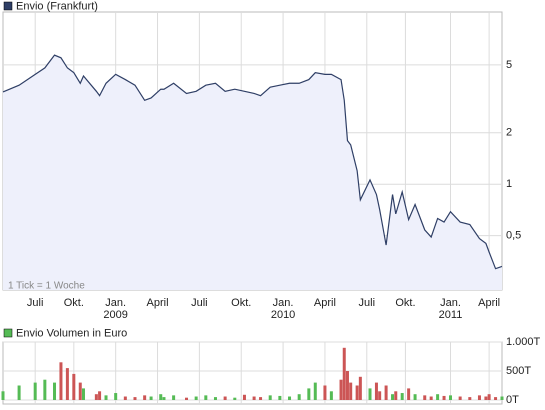 The width and height of the screenshot is (545, 410). Describe the element at coordinates (509, 65) in the screenshot. I see `y-tick-label: 5` at that location.